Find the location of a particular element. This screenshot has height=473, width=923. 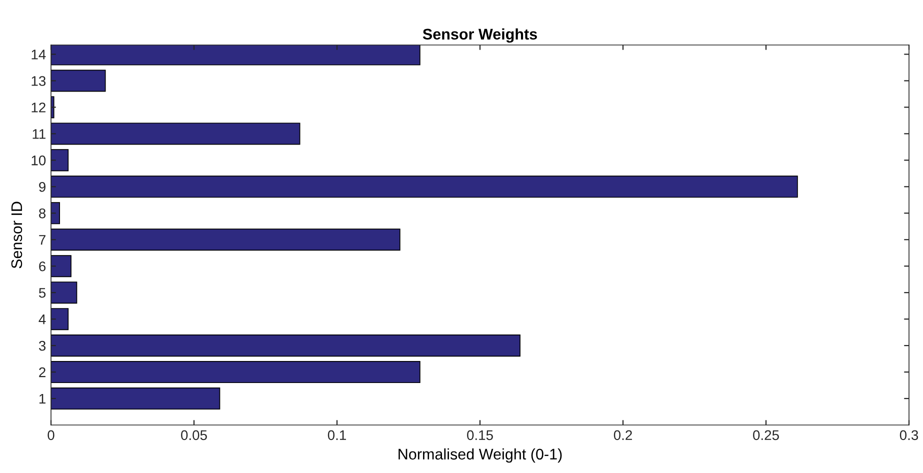

y-tick-label: 7 is located at coordinates (42, 240).